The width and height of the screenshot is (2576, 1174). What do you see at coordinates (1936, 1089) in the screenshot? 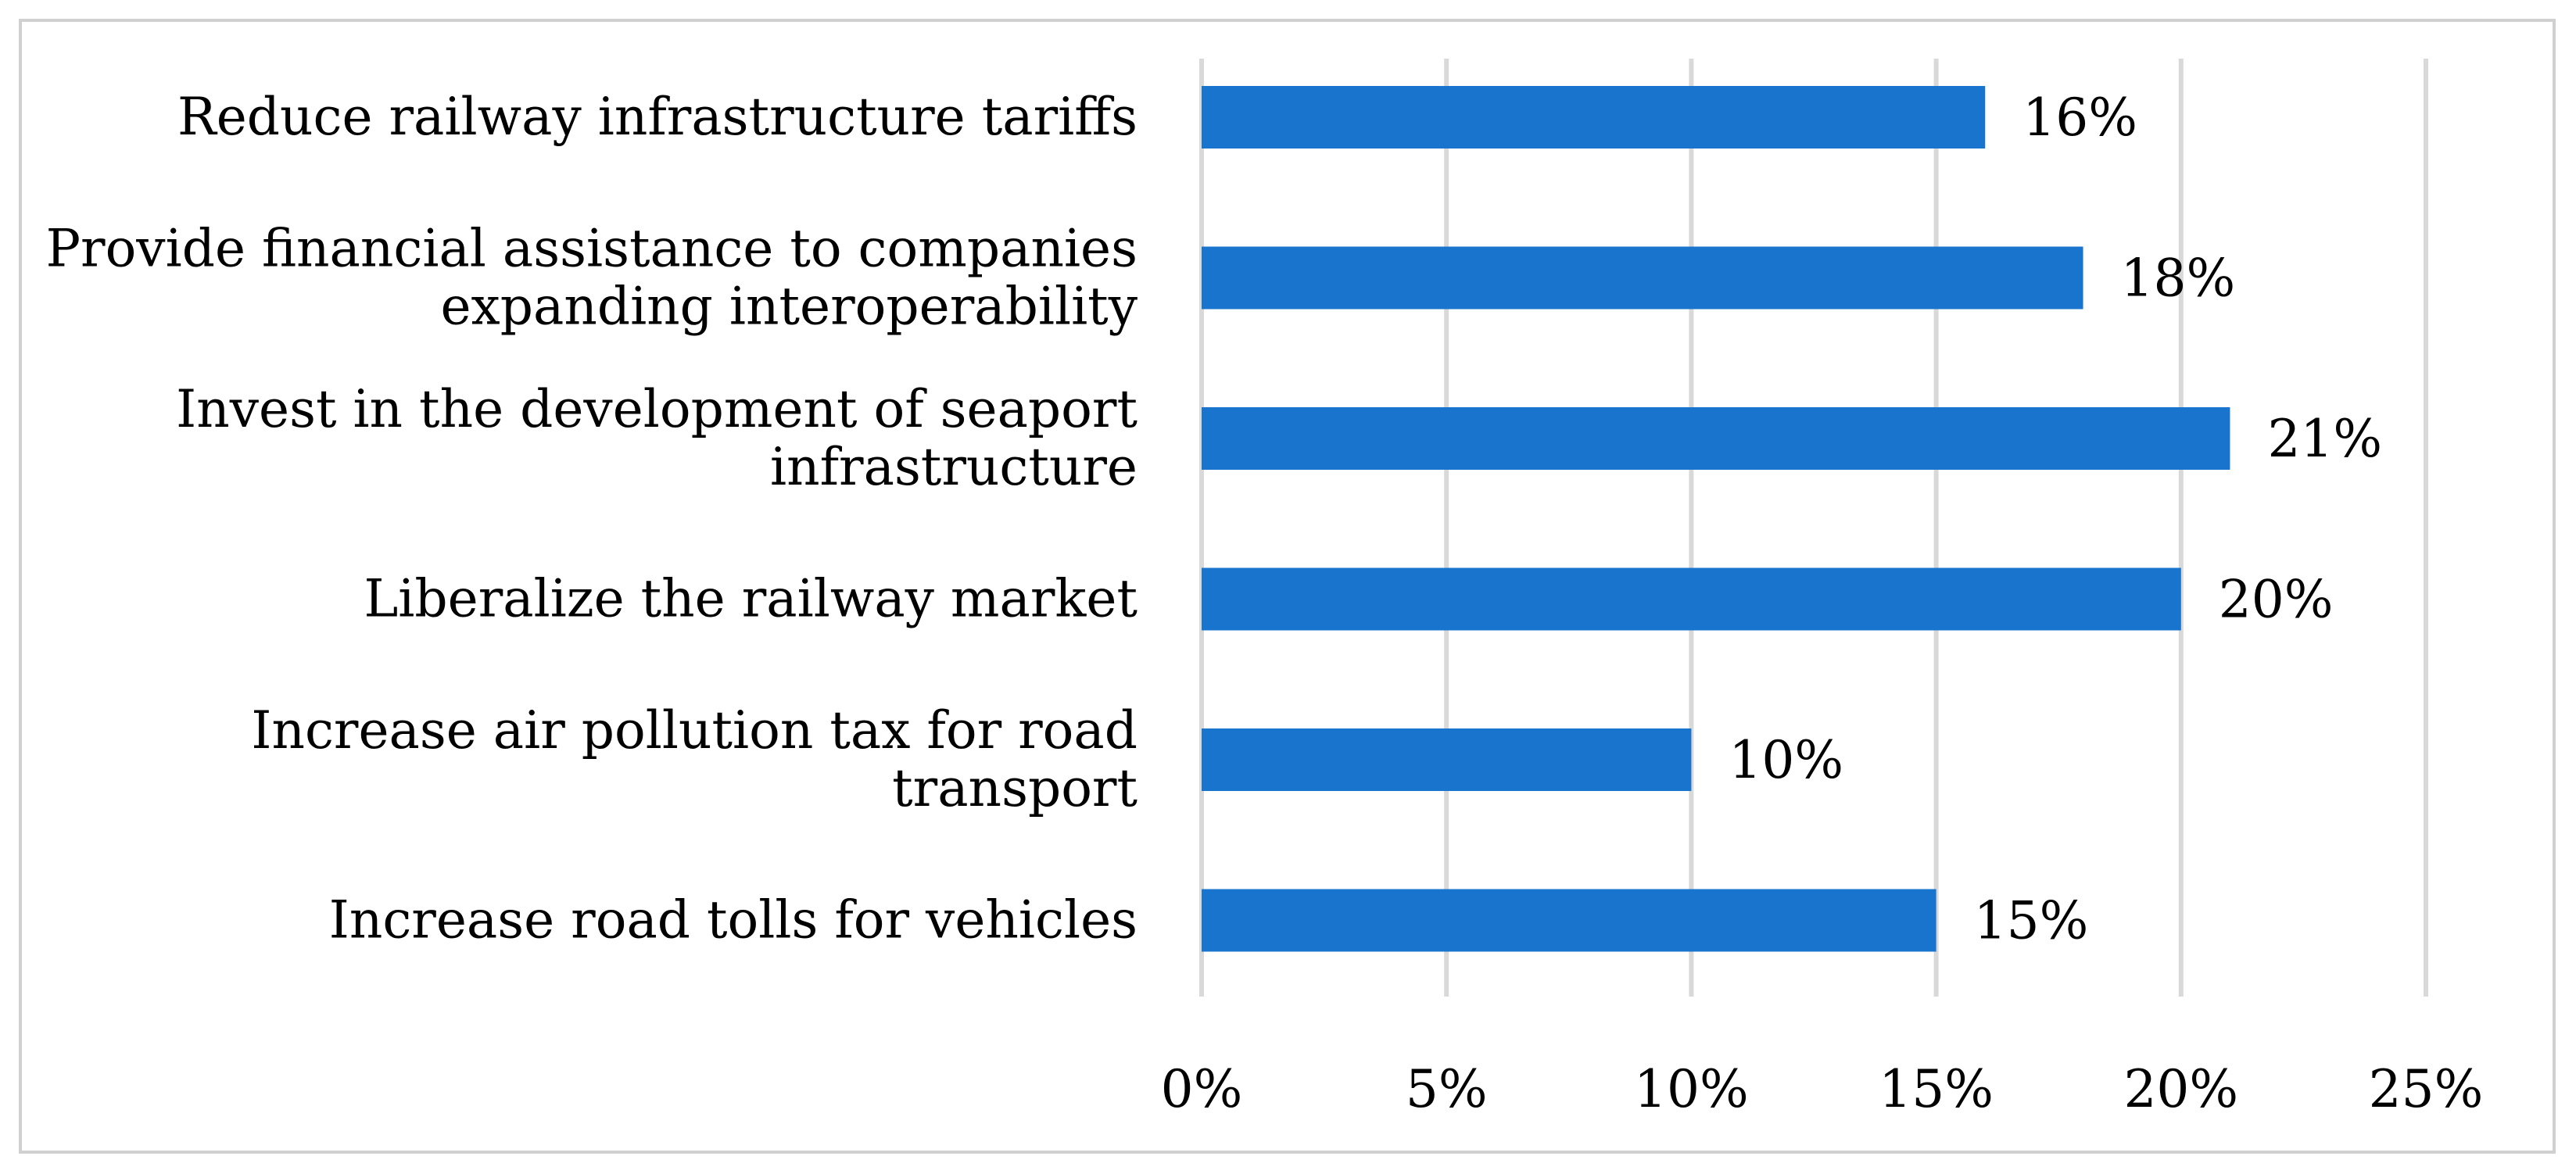
I see `x-tick-label: 15%` at bounding box center [1936, 1089].